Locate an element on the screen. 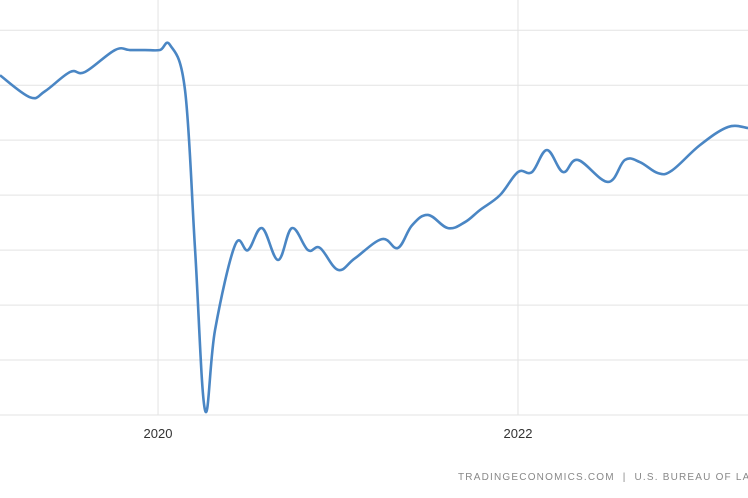  source: TRADINGECONOMICS.COM | U.S. BUREAU OF LA is located at coordinates (603, 477).